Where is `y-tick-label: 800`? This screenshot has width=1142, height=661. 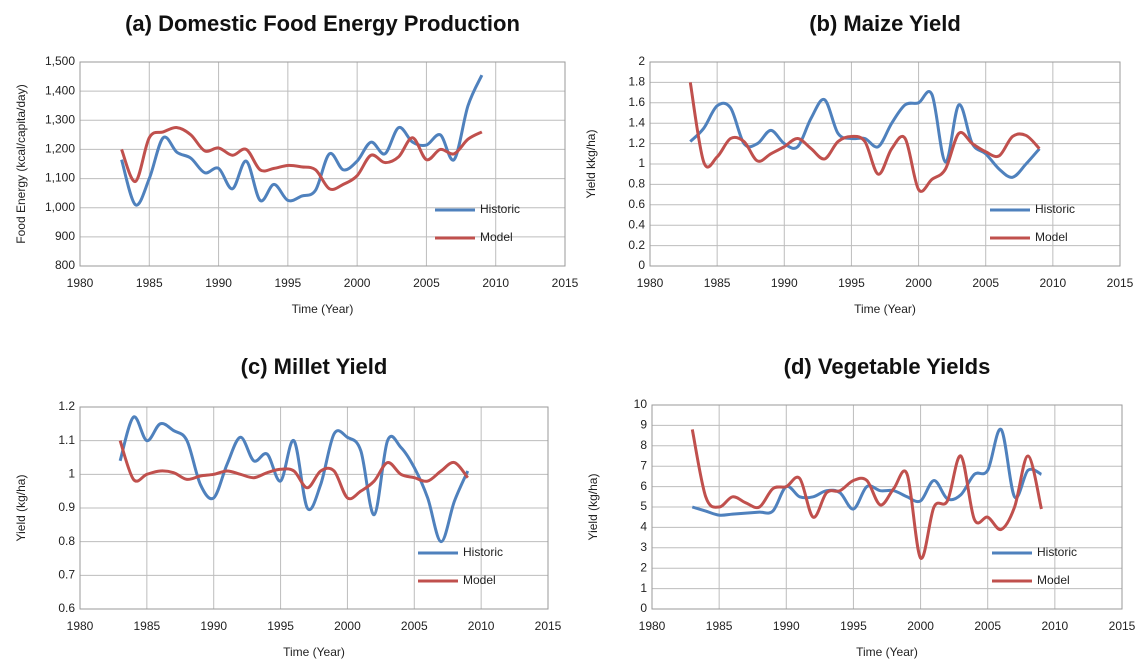
y-tick-label: 800 is located at coordinates (65, 265).